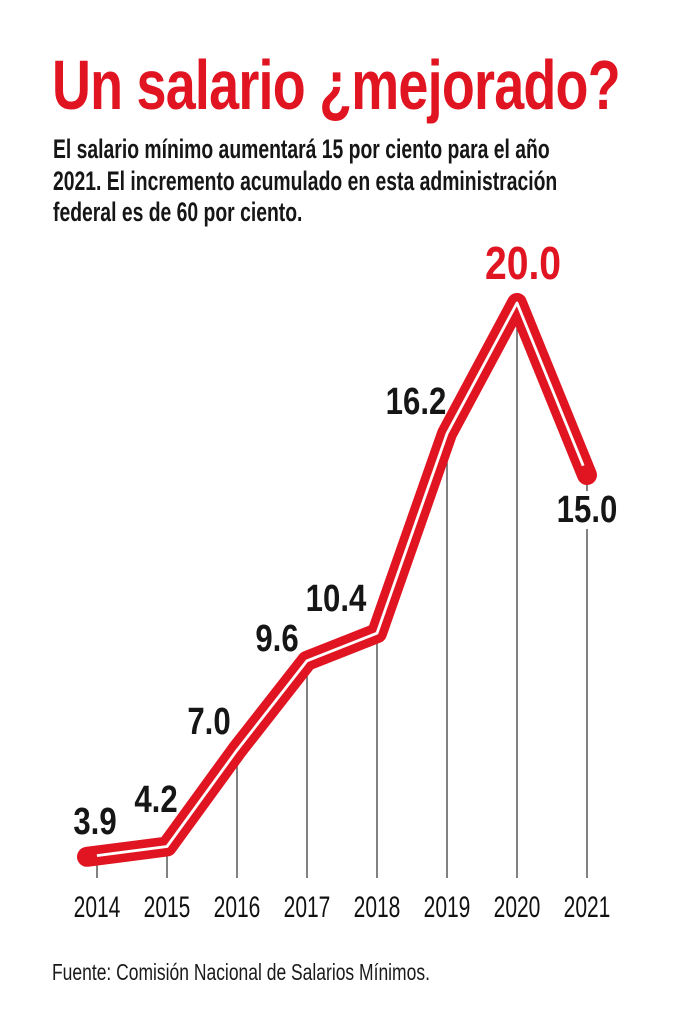 Image resolution: width=682 pixels, height=1024 pixels. What do you see at coordinates (277, 638) in the screenshot?
I see `value-label-2017: 9.6` at bounding box center [277, 638].